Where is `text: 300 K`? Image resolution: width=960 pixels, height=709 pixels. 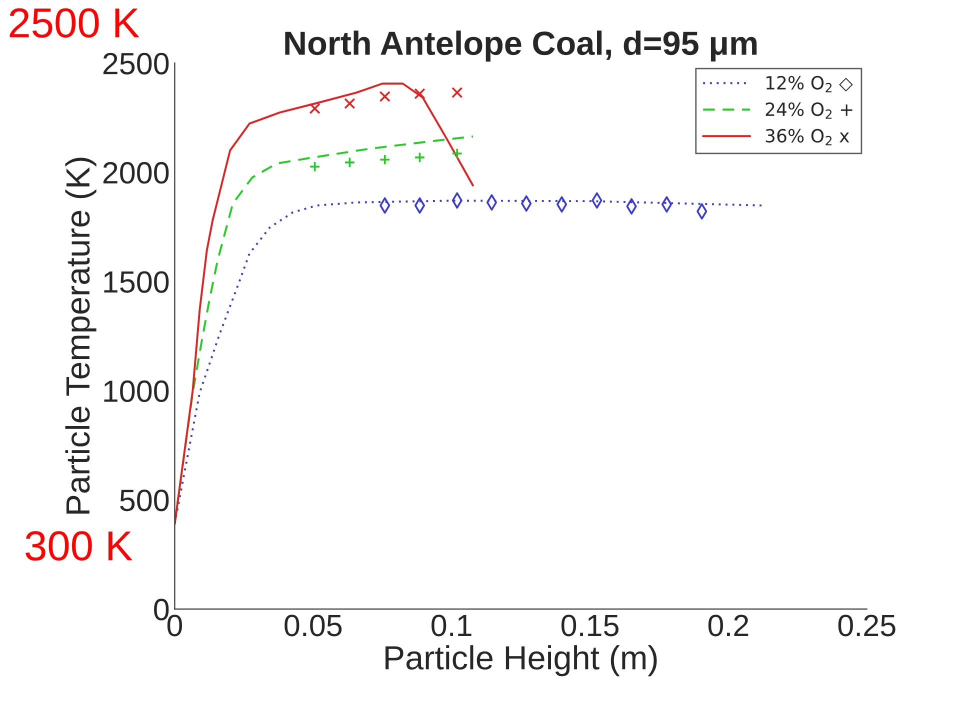
text: 300 K is located at coordinates (79, 546).